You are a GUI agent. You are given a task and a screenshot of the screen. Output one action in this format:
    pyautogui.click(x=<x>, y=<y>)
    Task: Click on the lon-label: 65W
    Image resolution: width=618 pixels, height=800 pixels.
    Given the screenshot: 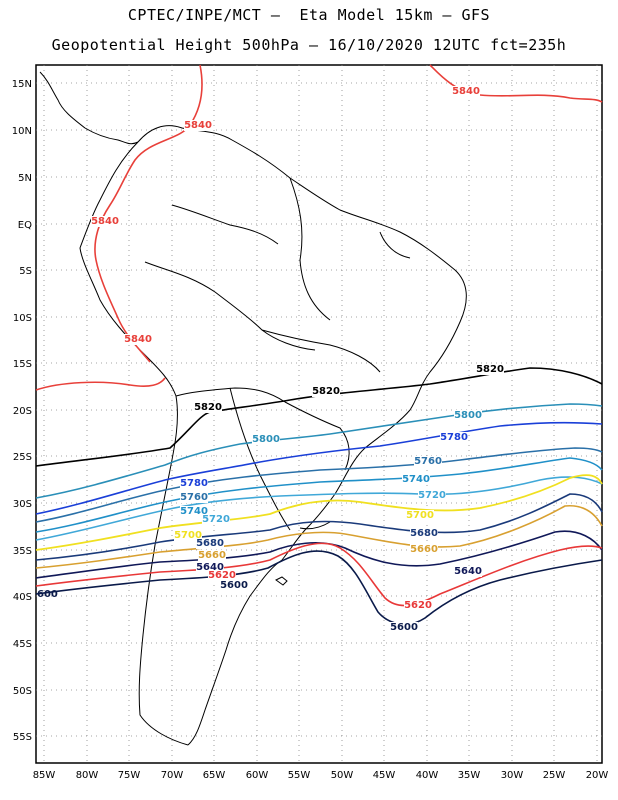 What is the action you would take?
    pyautogui.click(x=214, y=775)
    